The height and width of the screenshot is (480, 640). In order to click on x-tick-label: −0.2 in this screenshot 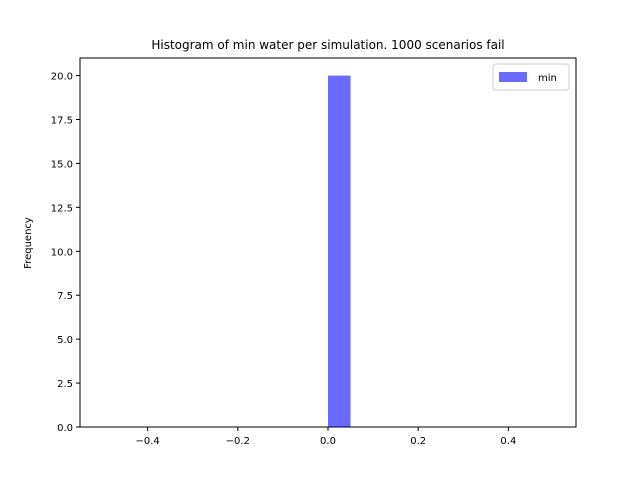, I will do `click(238, 441)`.